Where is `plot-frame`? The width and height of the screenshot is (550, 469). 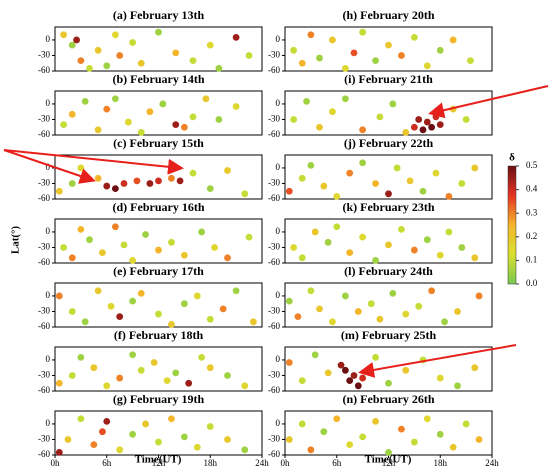
plot-frame is located at coordinates (158, 241).